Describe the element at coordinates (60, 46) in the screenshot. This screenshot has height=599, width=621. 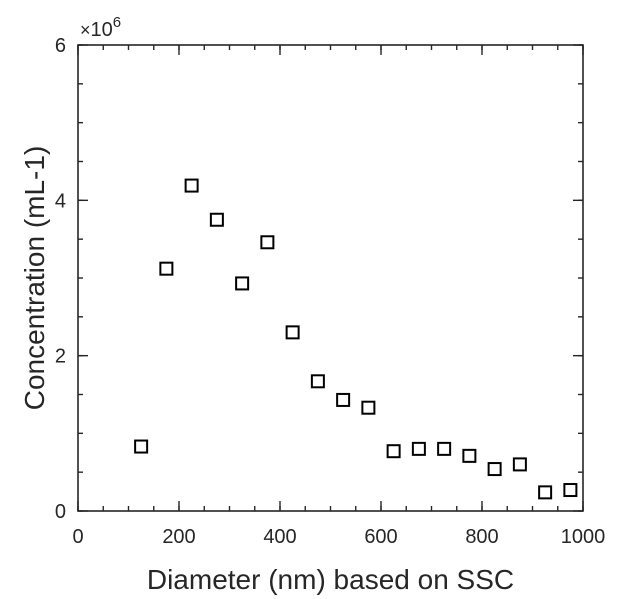
I see `y-tick-label: 6` at that location.